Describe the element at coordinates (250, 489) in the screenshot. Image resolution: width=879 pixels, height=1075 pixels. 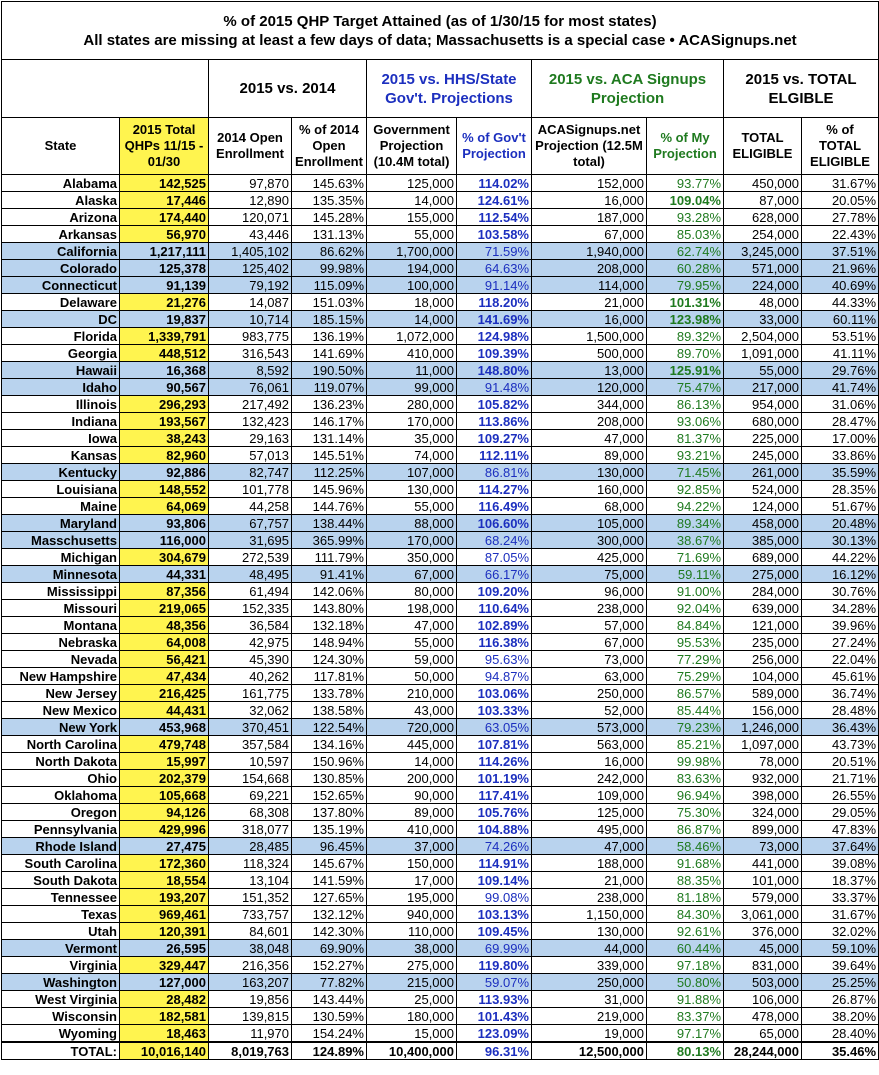
I see `cell: 101,778` at that location.